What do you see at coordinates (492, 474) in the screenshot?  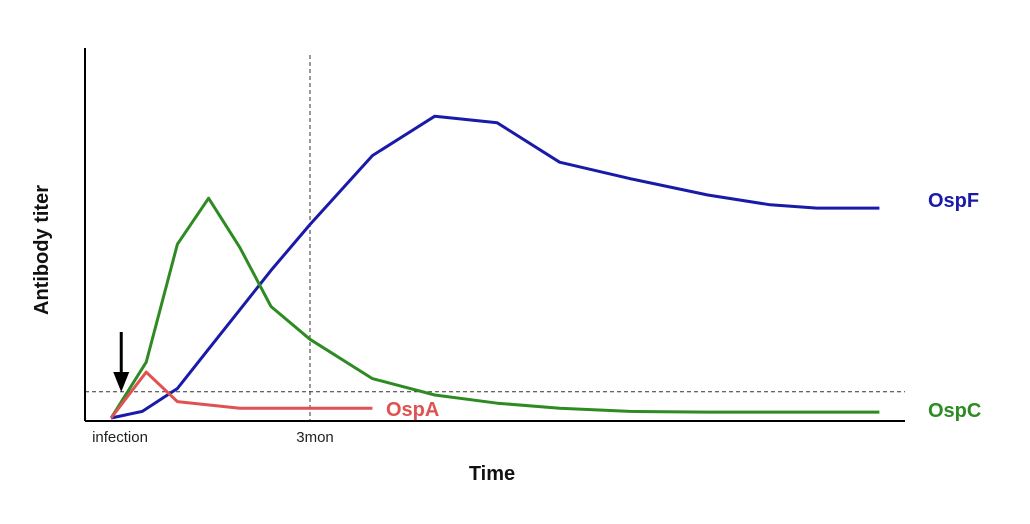 I see `x-axis-label: Time` at bounding box center [492, 474].